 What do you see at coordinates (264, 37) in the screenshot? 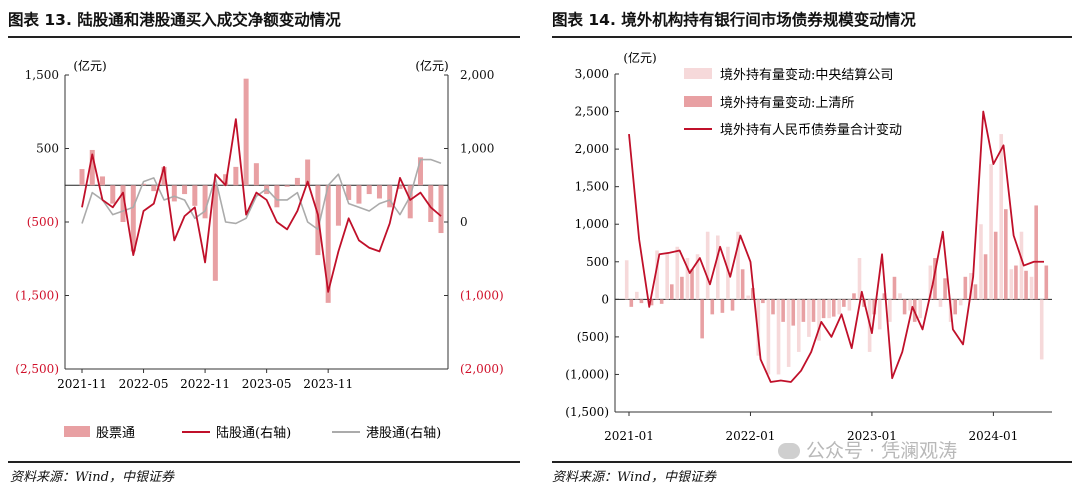
I see `left-title-rule` at bounding box center [264, 37].